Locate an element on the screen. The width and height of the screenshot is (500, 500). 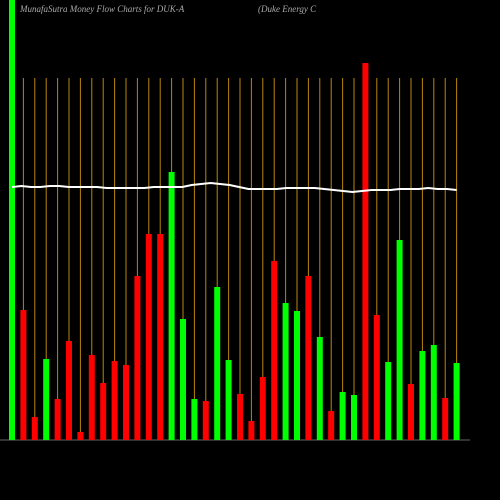
price-line is located at coordinates (234, 187).